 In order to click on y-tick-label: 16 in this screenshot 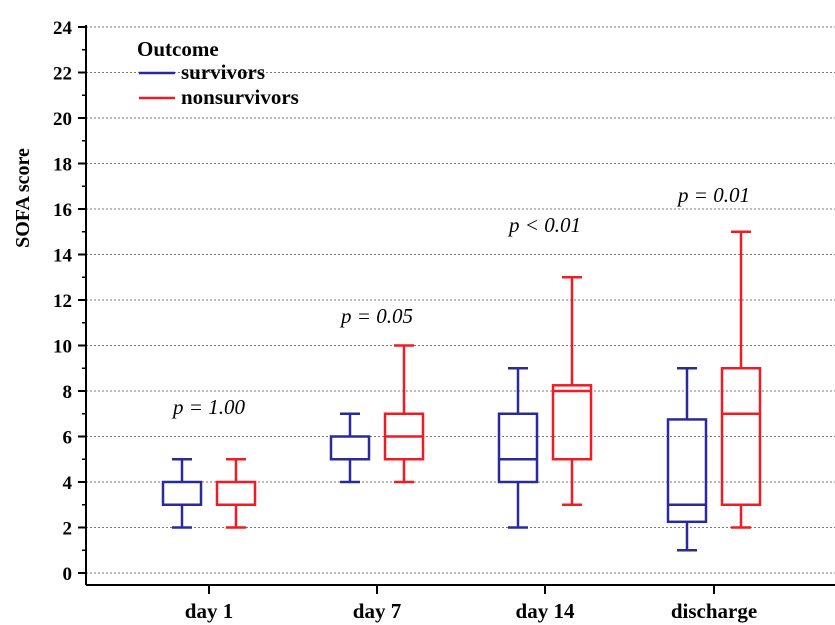, I will do `click(62, 210)`.